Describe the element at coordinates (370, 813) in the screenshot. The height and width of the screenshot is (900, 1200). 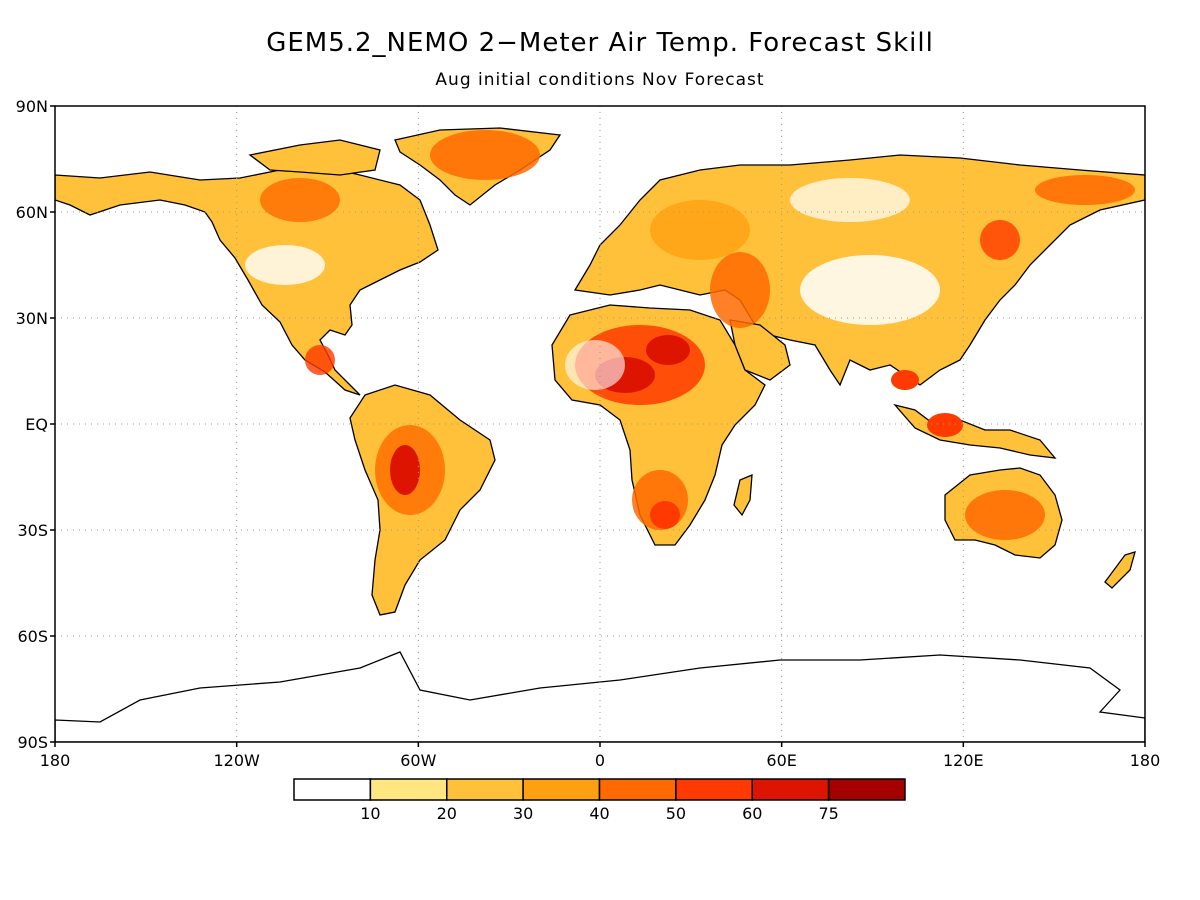
I see `colorbar-label: 10` at that location.